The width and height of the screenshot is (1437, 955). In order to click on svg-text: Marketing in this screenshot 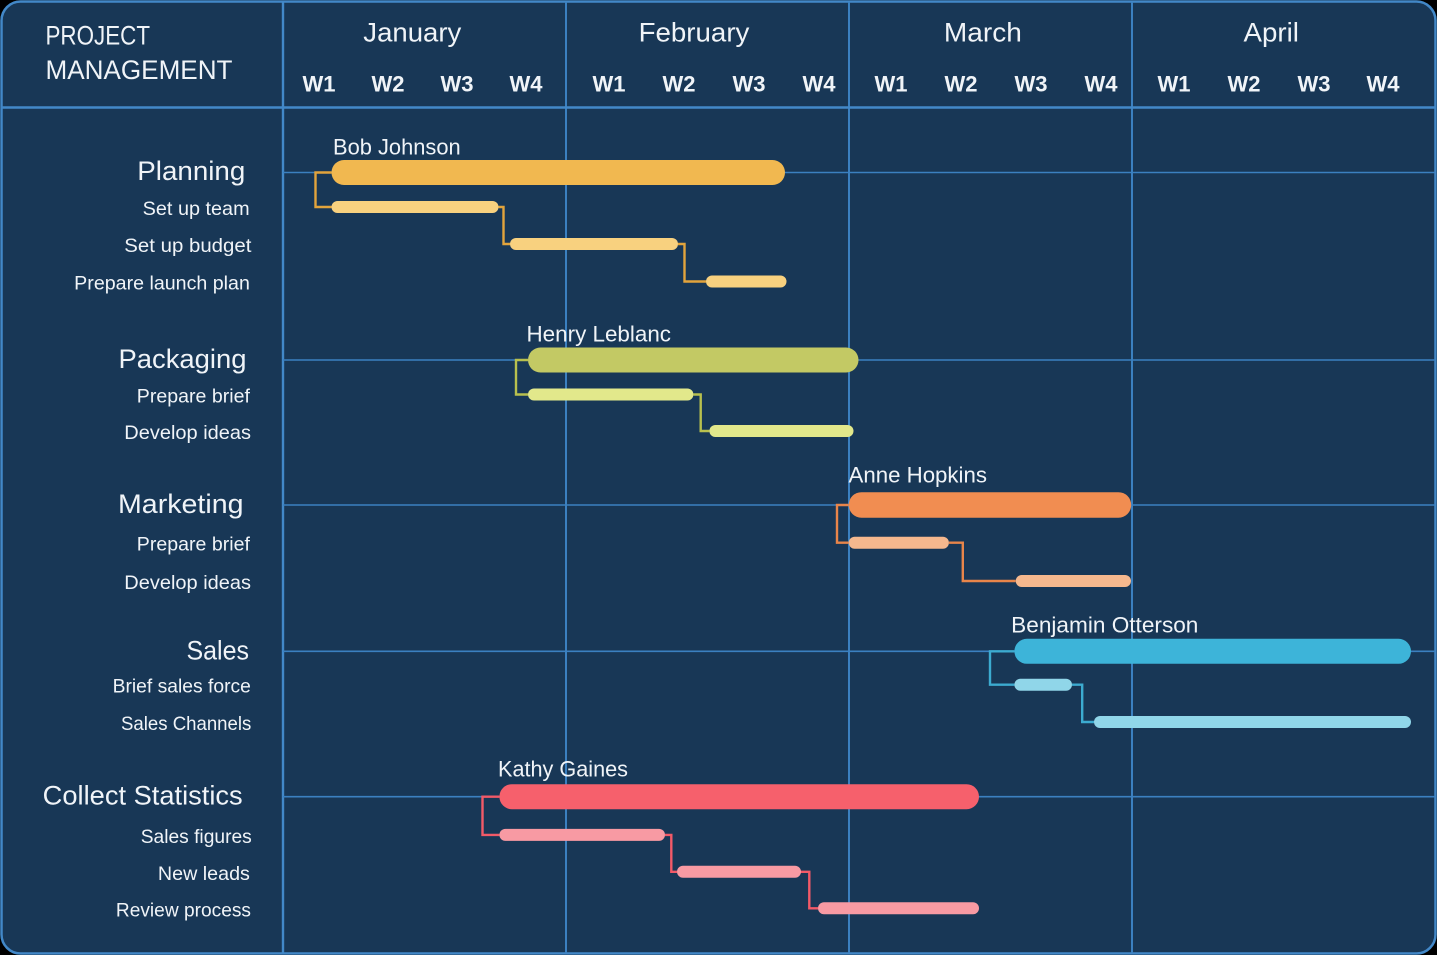, I will do `click(181, 504)`.